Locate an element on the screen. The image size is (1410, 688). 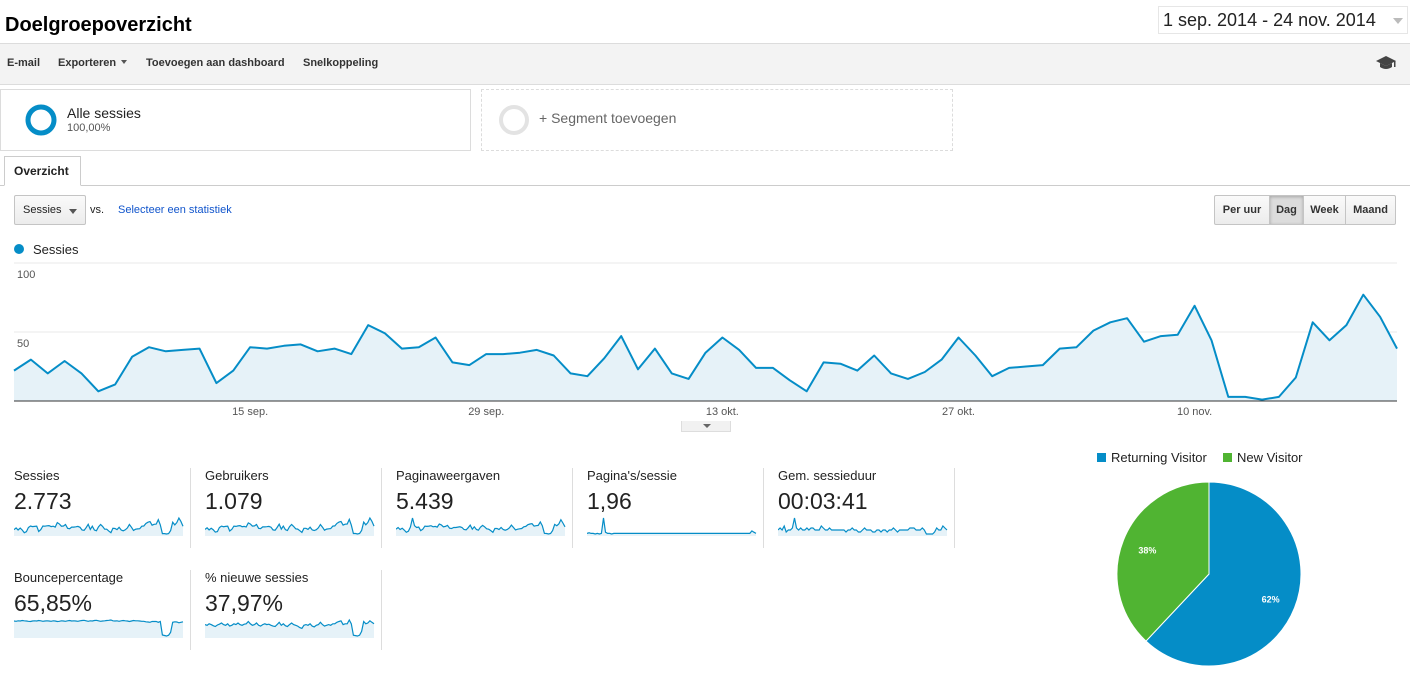
x-tick-label: 27 okt. is located at coordinates (958, 412).